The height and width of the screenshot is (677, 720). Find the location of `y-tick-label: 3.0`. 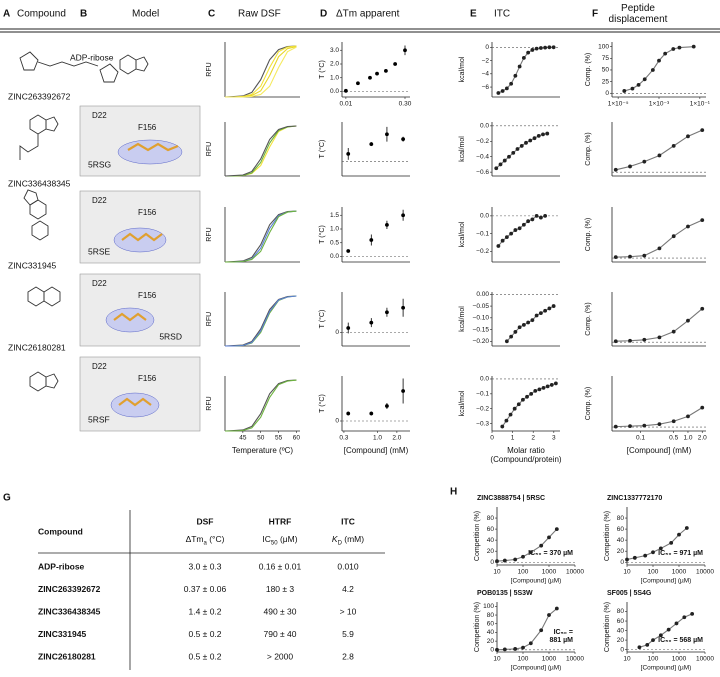

y-tick-label: 3.0 is located at coordinates (334, 50).